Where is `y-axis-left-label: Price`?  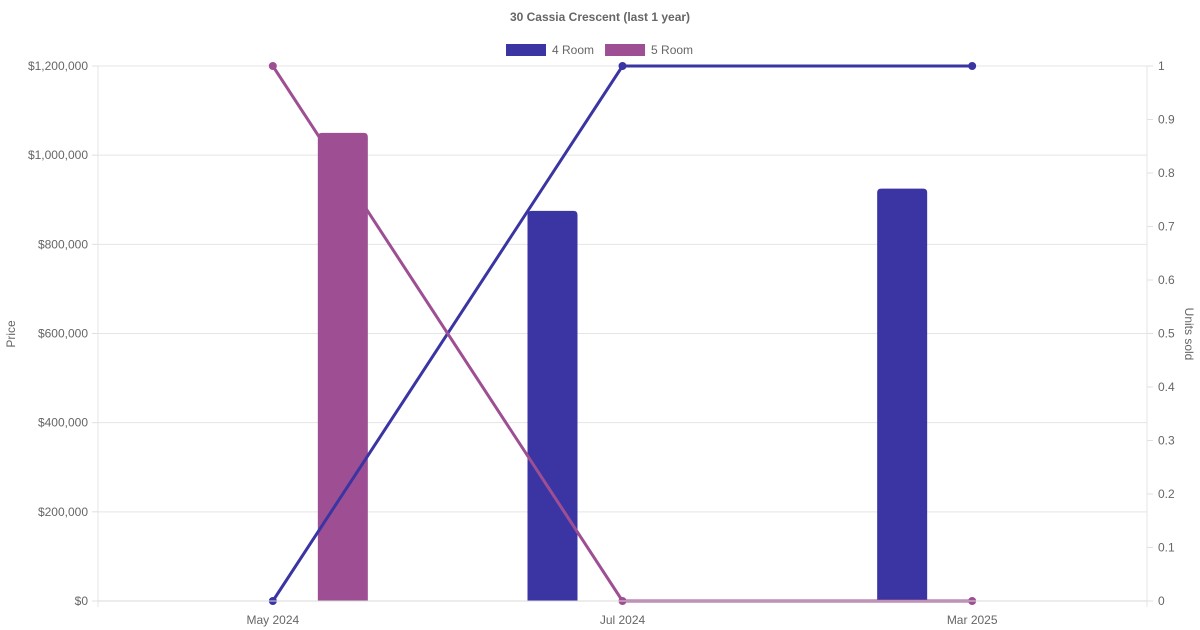
y-axis-left-label: Price is located at coordinates (11, 334).